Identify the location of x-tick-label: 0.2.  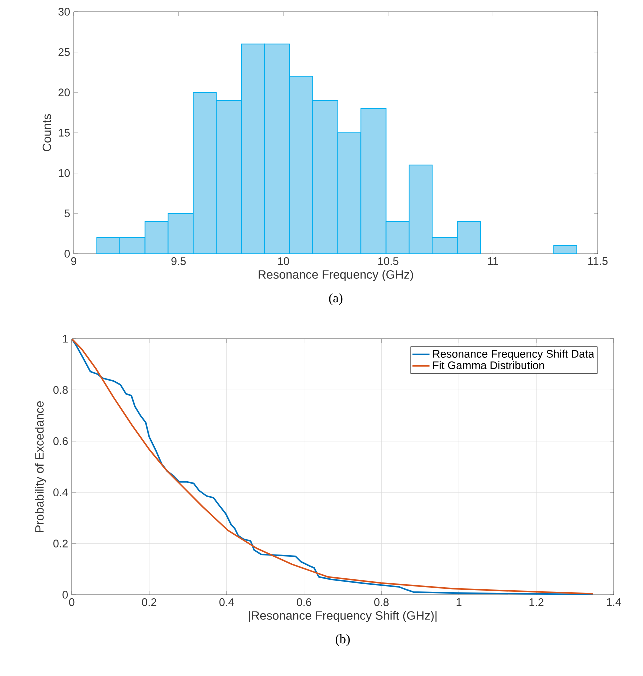
(149, 602).